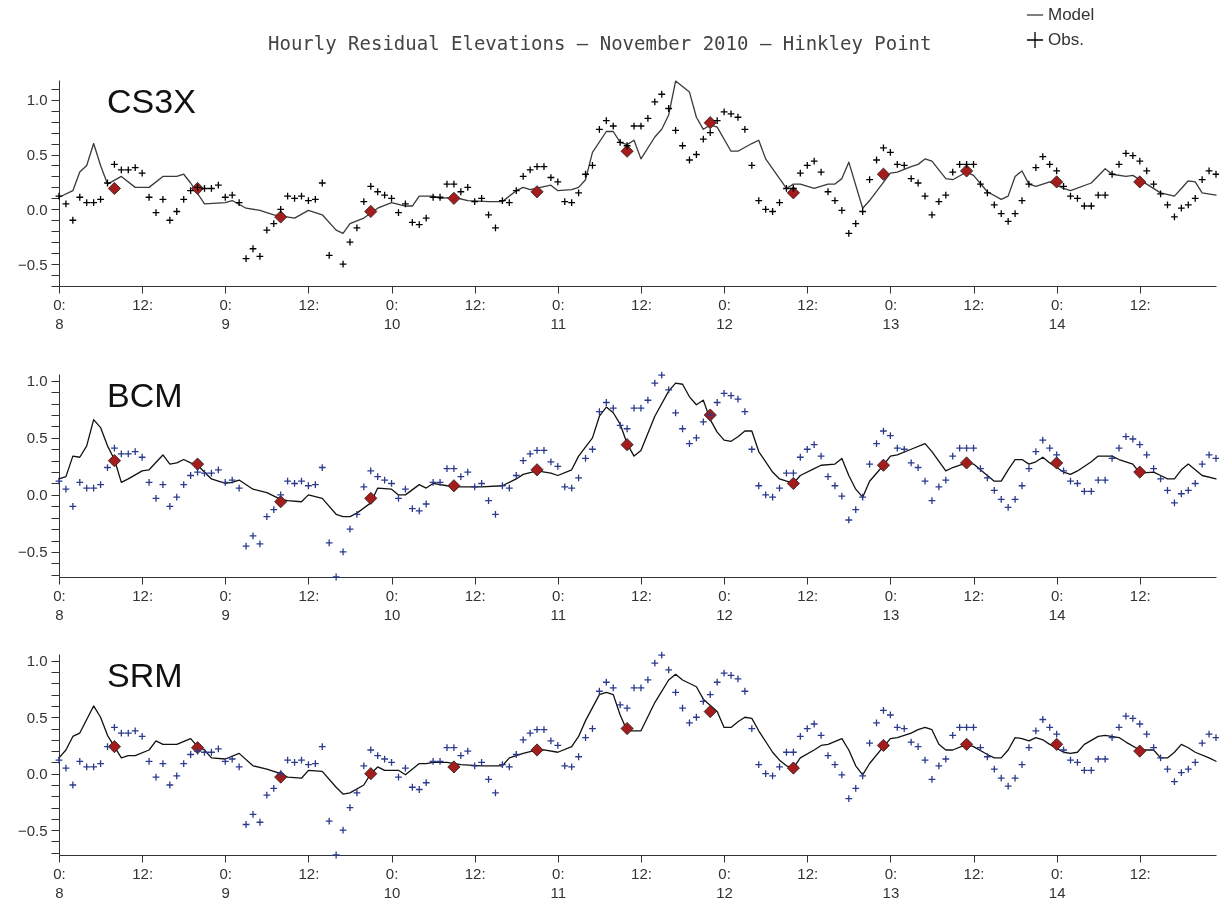 The width and height of the screenshot is (1219, 899). I want to click on chart-title: Hourly Residual Elevations – November 2010 – Hinkley Point, so click(600, 43).